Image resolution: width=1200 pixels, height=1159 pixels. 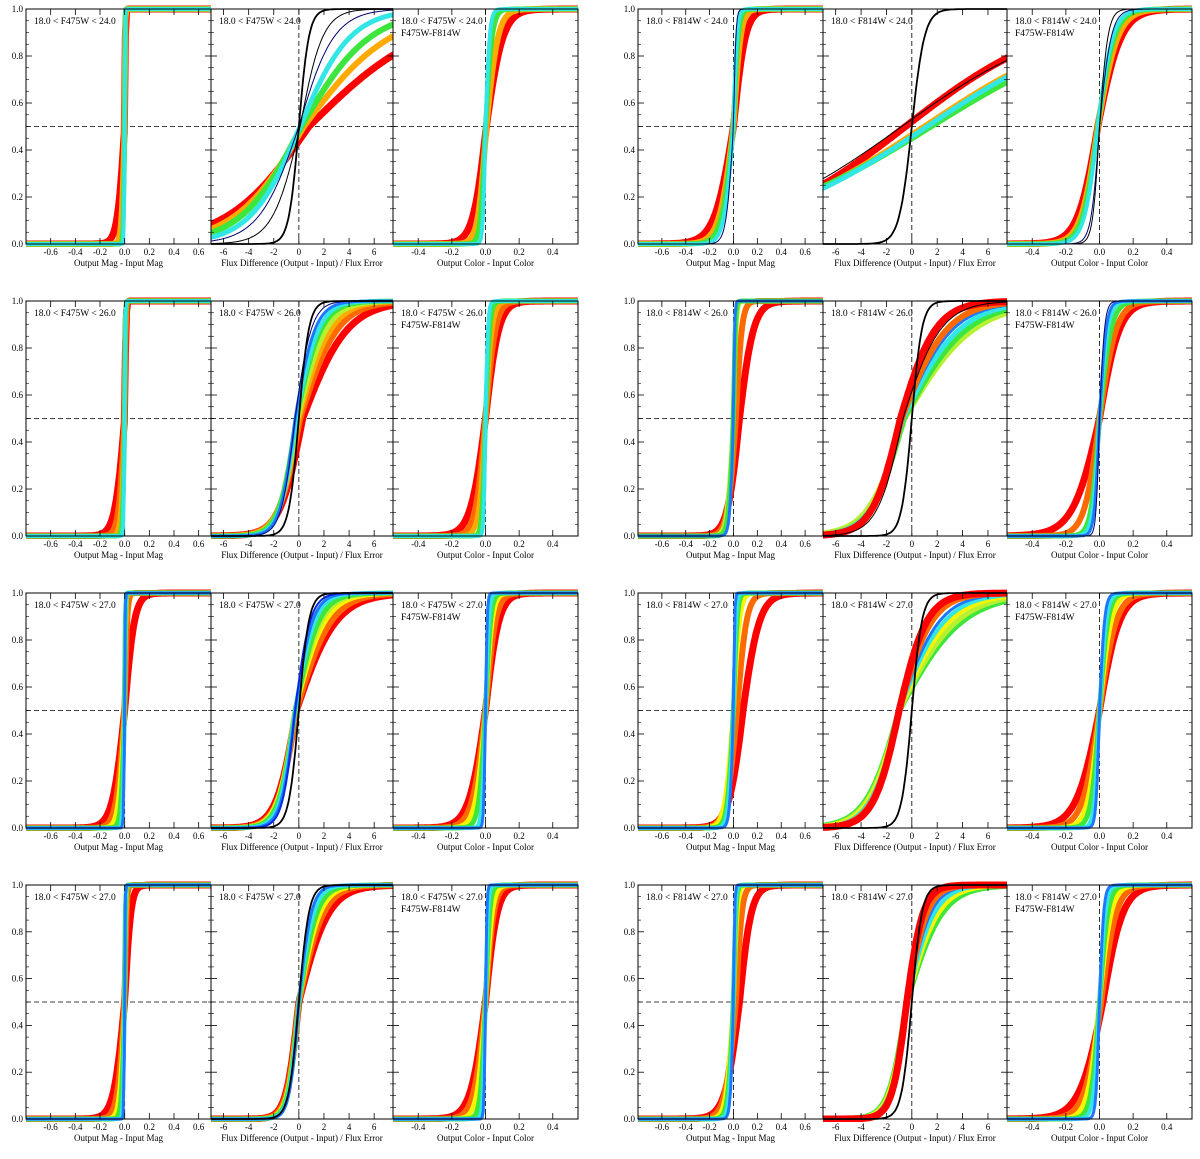 I want to click on x-tick-label: 0, so click(x=912, y=1127).